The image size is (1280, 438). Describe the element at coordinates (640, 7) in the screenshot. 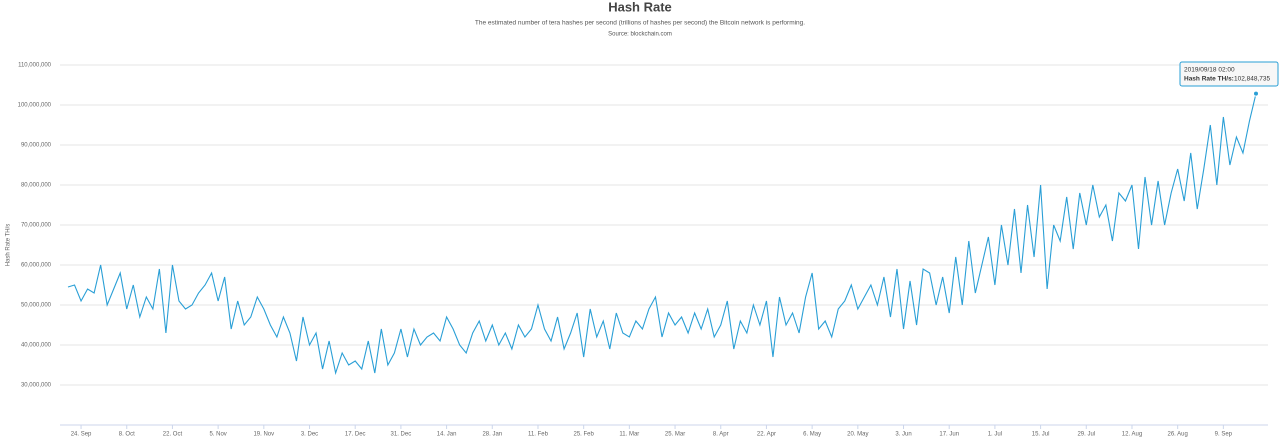

I see `chart-title: Hash Rate` at that location.